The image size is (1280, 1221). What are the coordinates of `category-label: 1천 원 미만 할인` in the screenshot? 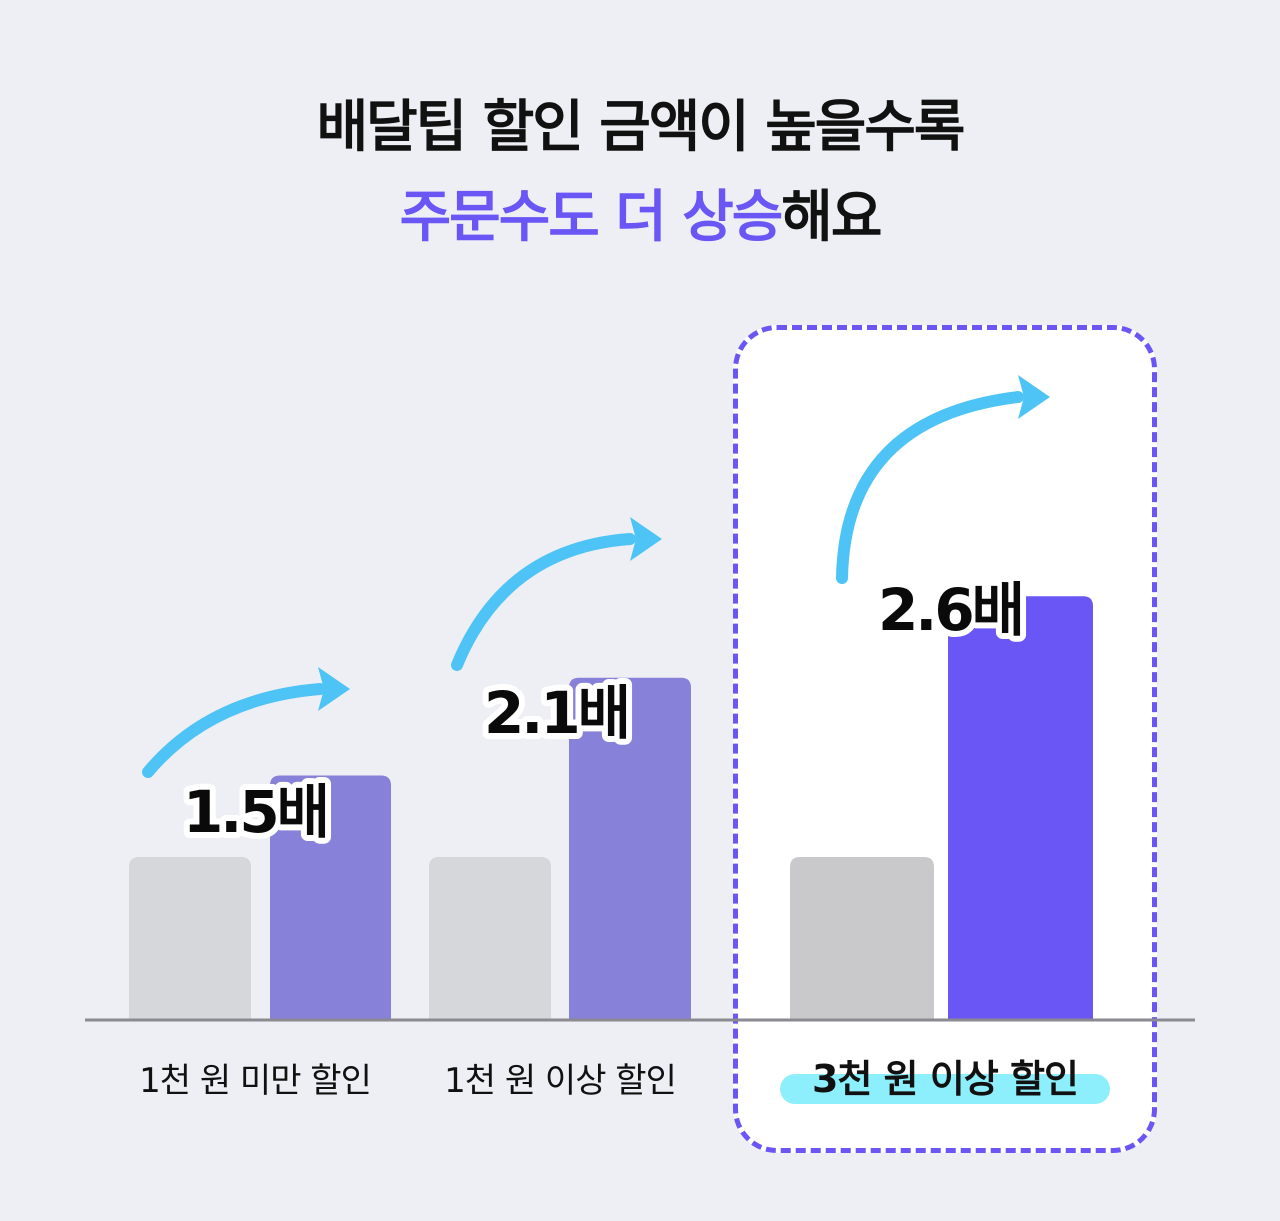 It's located at (255, 1081).